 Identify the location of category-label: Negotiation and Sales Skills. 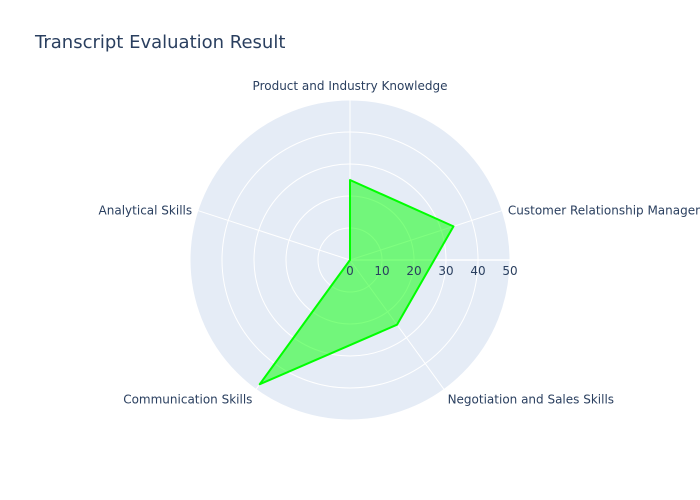
(531, 399).